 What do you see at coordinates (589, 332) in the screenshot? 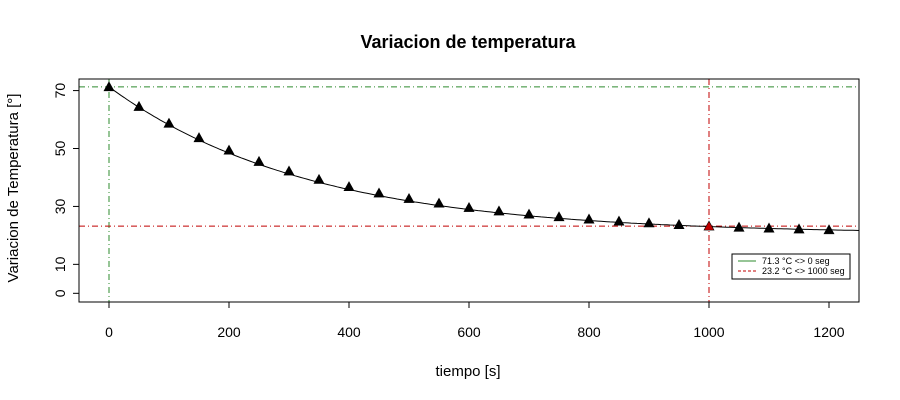
I see `x-tick-label-4: 800` at bounding box center [589, 332].